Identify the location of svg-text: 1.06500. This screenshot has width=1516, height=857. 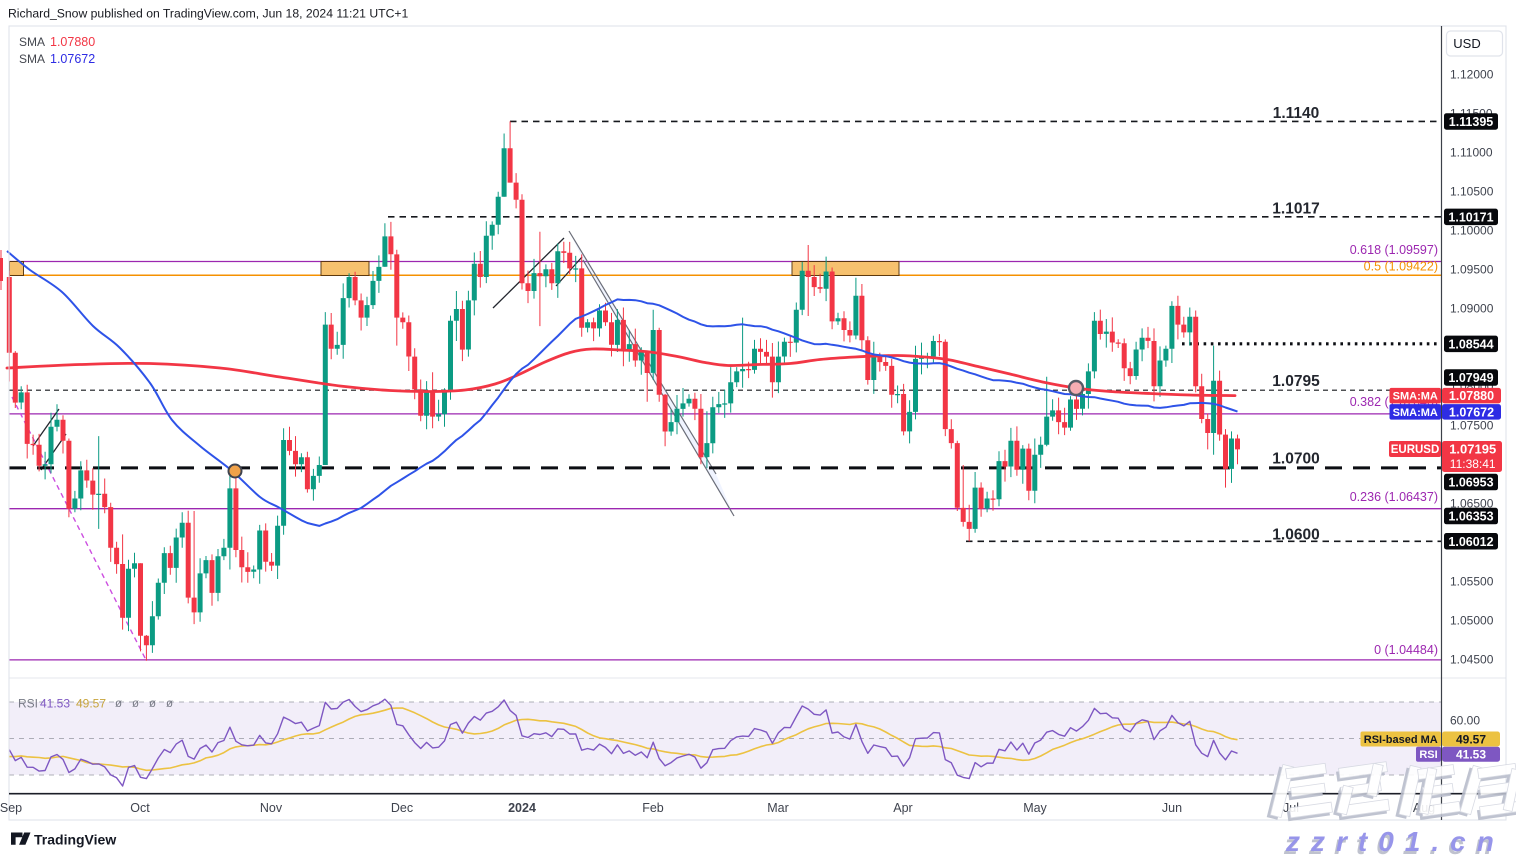
(1472, 503).